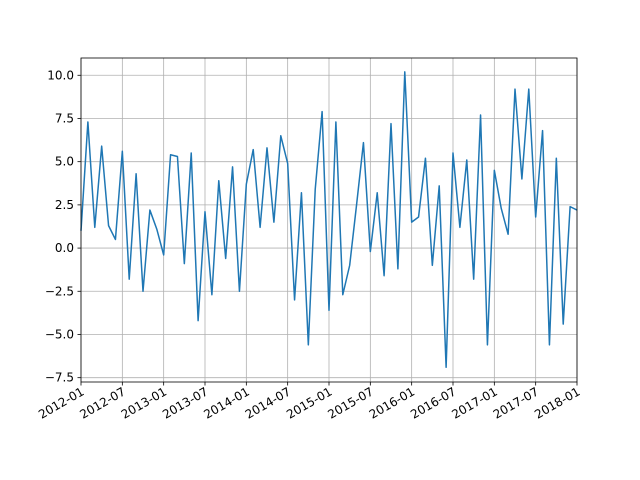  Describe the element at coordinates (474, 402) in the screenshot. I see `x-tick-label: 2017-01` at that location.